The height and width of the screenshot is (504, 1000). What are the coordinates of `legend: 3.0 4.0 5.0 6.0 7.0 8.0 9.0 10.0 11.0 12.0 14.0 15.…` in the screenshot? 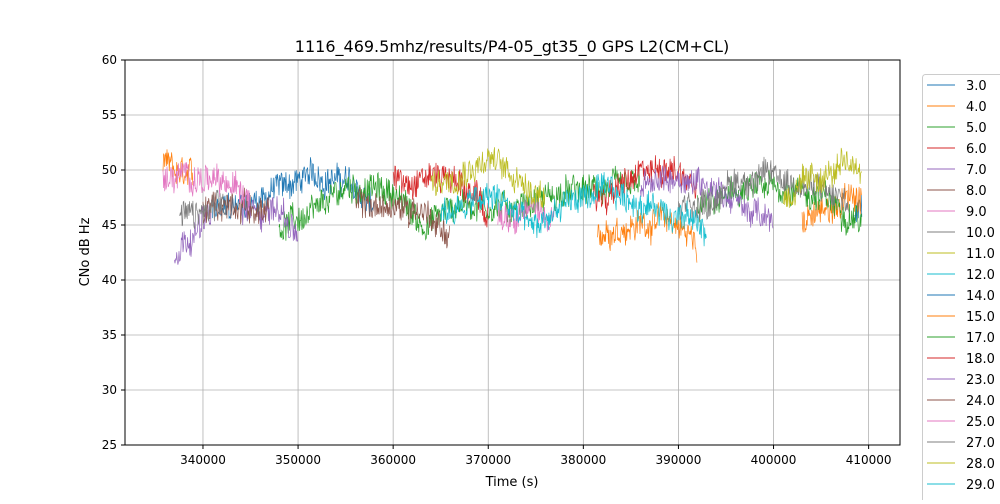 It's located at (961, 288).